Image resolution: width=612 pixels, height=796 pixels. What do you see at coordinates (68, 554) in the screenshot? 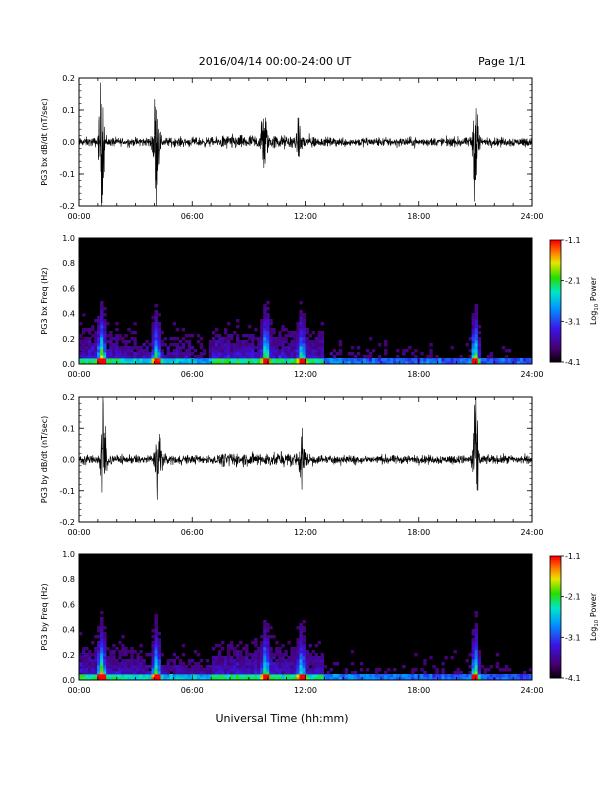
I see `y-tick-label: 1.0` at bounding box center [68, 554].